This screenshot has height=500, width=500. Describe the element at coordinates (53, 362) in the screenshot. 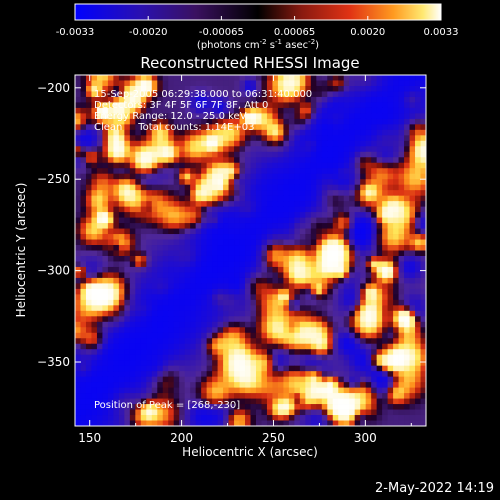

I see `y-tick-label: −350` at that location.